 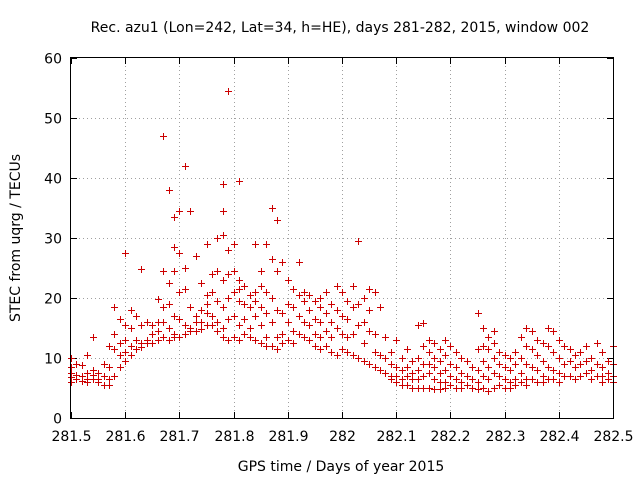 What do you see at coordinates (234, 437) in the screenshot?
I see `x-tick-label: 281.8` at bounding box center [234, 437].